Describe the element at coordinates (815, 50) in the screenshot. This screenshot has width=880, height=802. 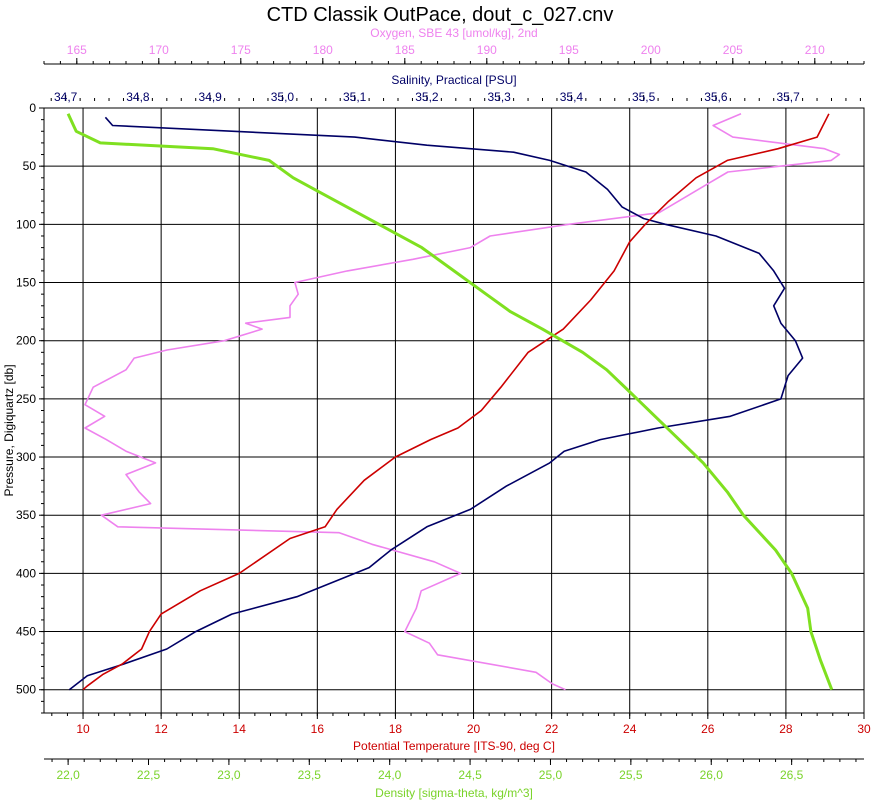
I see `oxygen-tick-label: 210` at that location.